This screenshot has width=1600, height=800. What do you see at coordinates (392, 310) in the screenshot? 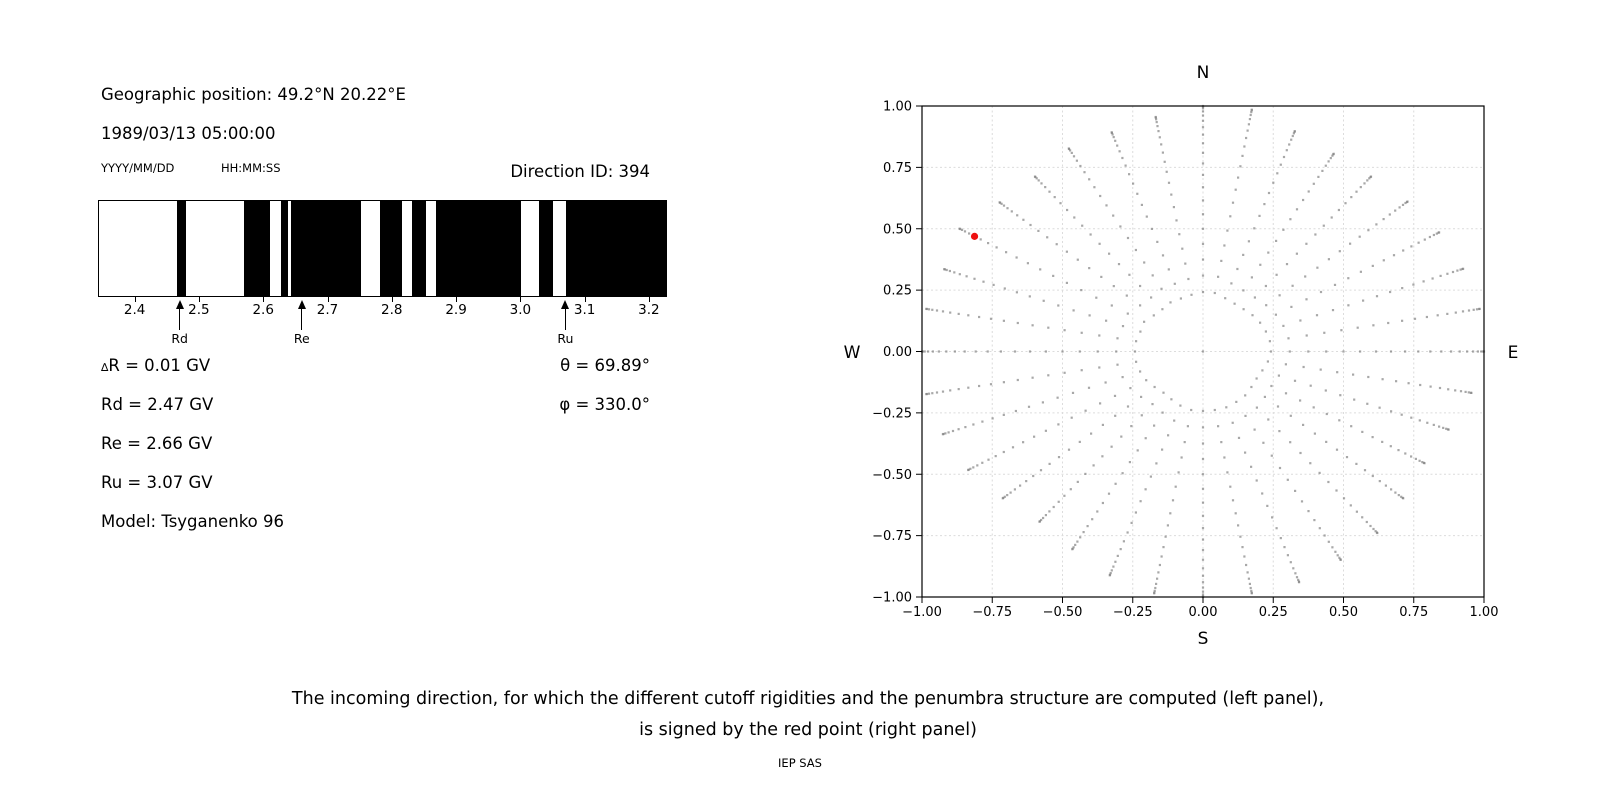
I see `axis-tick-label: 2.8` at bounding box center [392, 310].